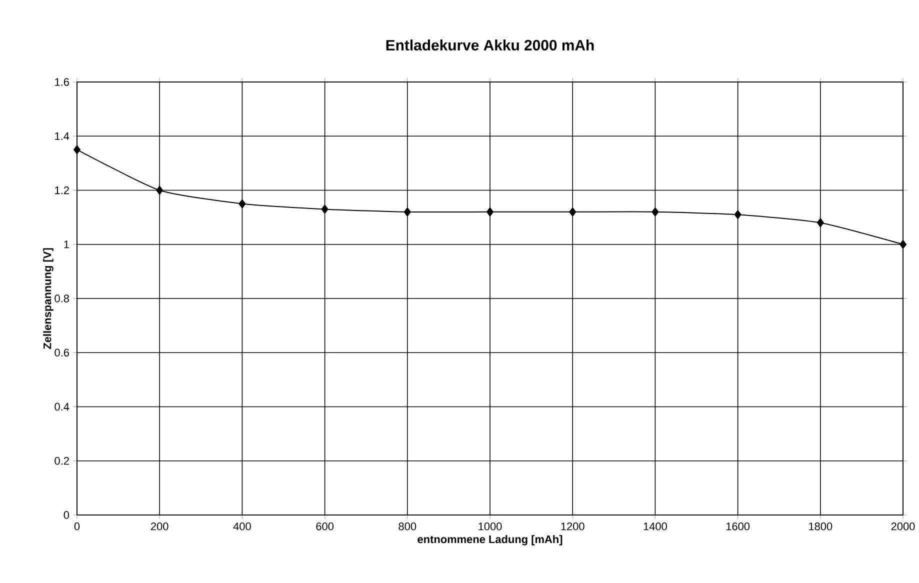  I want to click on y-tick-label: 0.2, so click(61, 461).